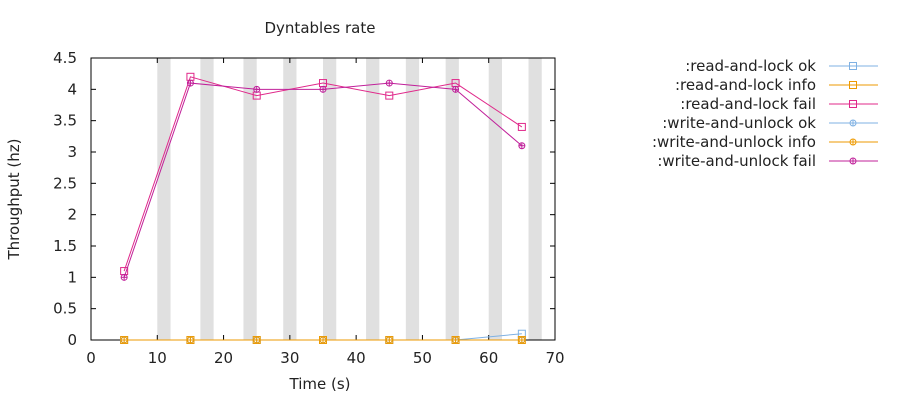 This screenshot has height=400, width=900. Describe the element at coordinates (72, 152) in the screenshot. I see `y-tick-label: 3` at that location.